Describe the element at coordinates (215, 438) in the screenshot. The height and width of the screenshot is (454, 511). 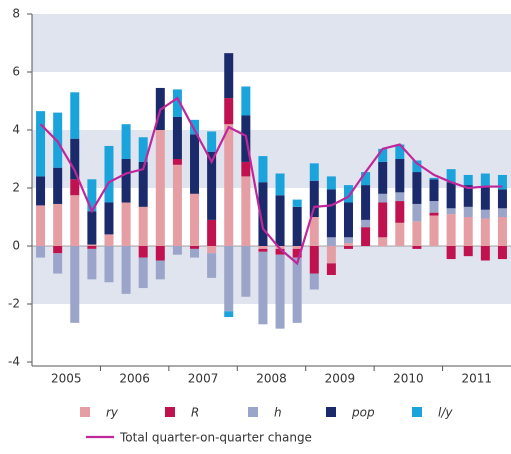
I see `legend-label: Total quarter-on-quarter change` at that location.